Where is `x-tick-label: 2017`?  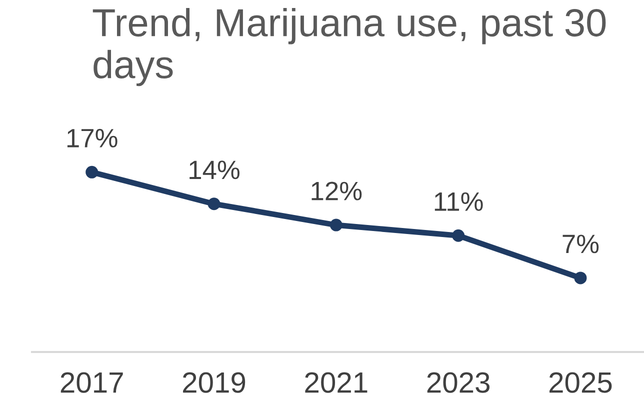
x-tick-label: 2017 is located at coordinates (91, 382).